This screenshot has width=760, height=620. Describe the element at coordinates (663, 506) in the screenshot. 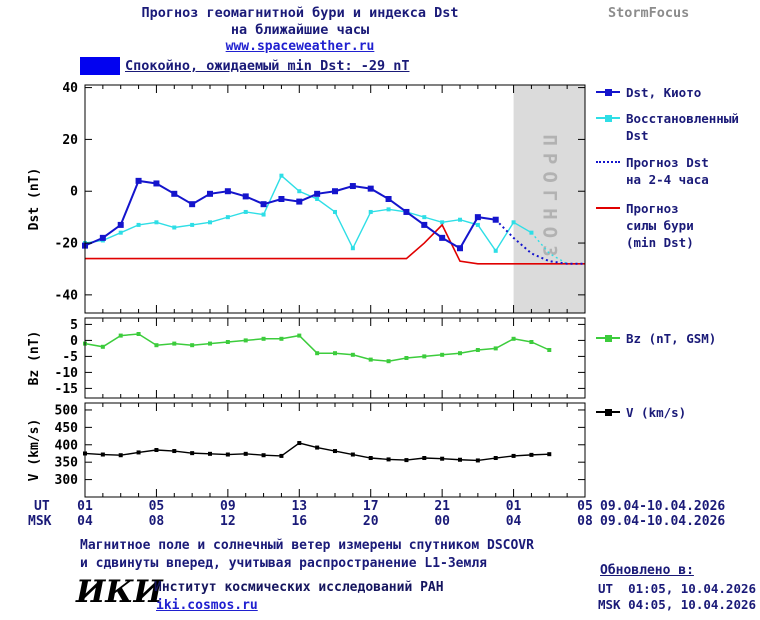

I see `ut-date-range: 09.04-10.04.2026` at that location.